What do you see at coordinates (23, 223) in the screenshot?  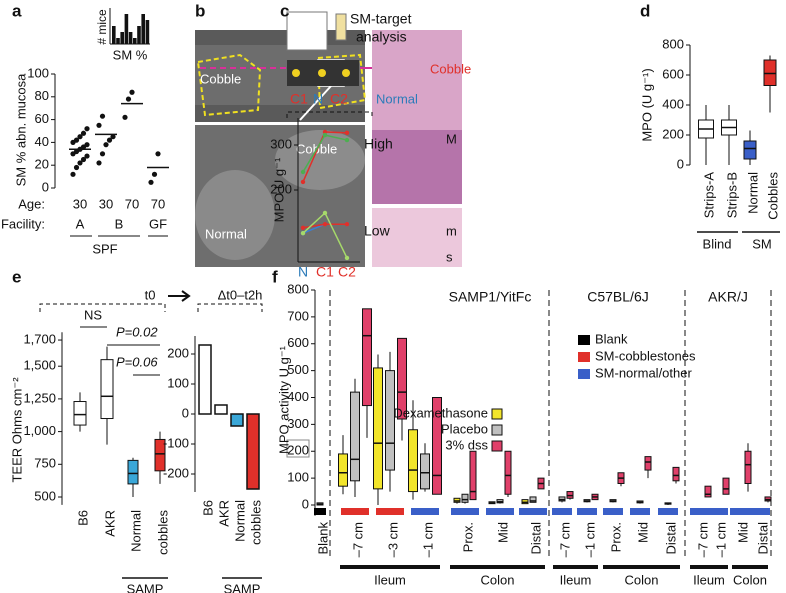 I see `facility-title: Facility:` at bounding box center [23, 223].